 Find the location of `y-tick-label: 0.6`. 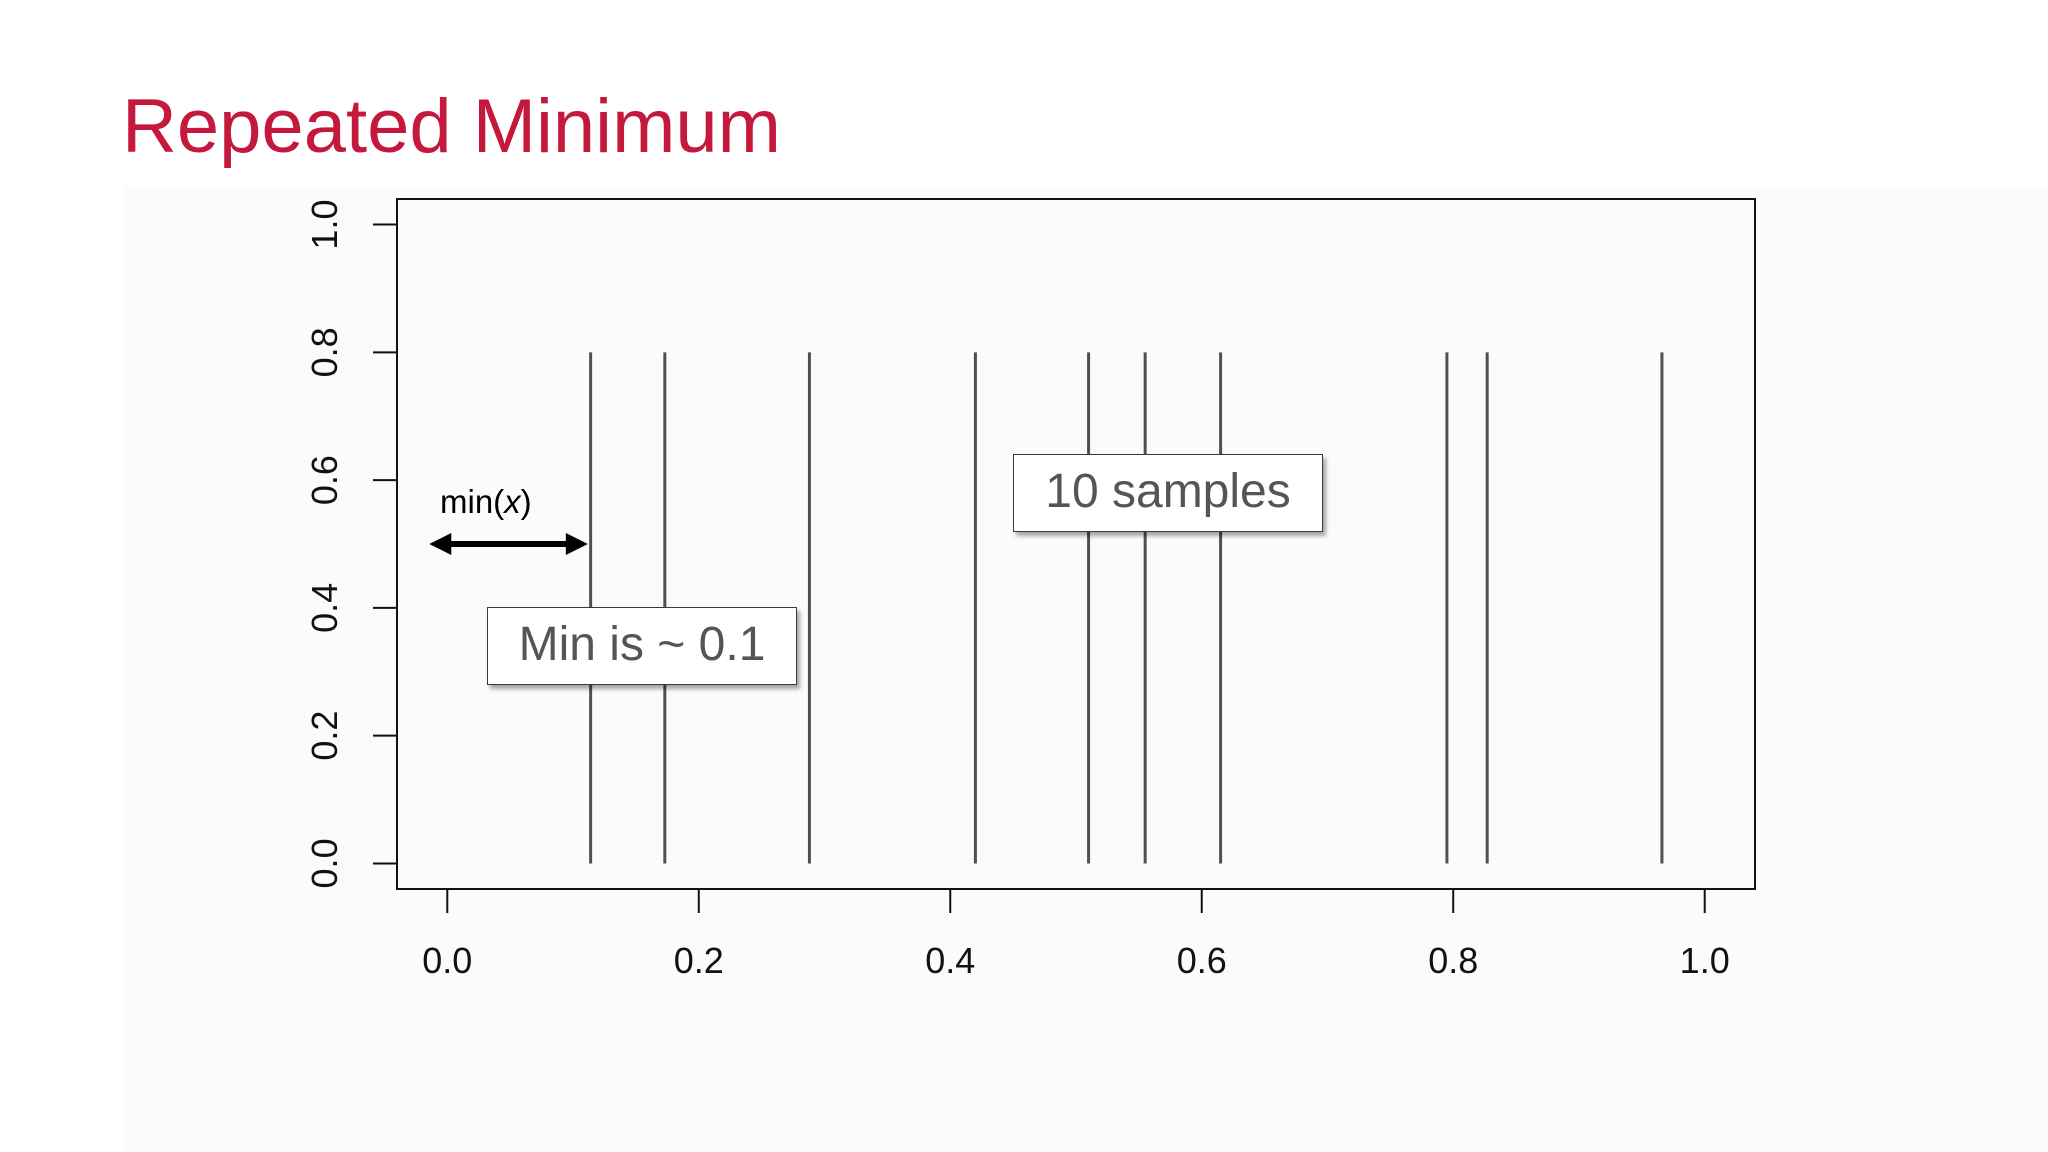

y-tick-label: 0.6 is located at coordinates (324, 480).